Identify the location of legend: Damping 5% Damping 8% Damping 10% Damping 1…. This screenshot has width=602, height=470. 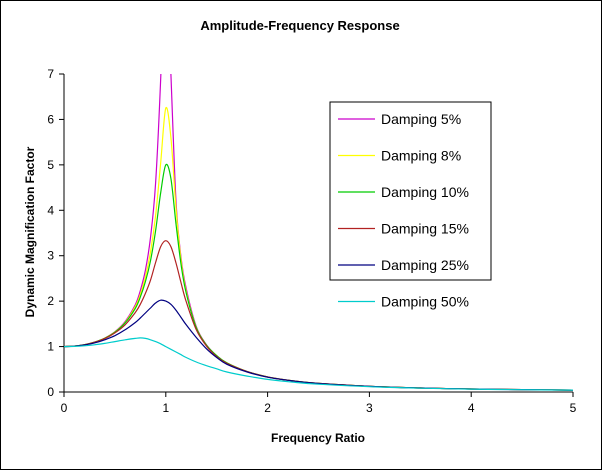
(410, 205).